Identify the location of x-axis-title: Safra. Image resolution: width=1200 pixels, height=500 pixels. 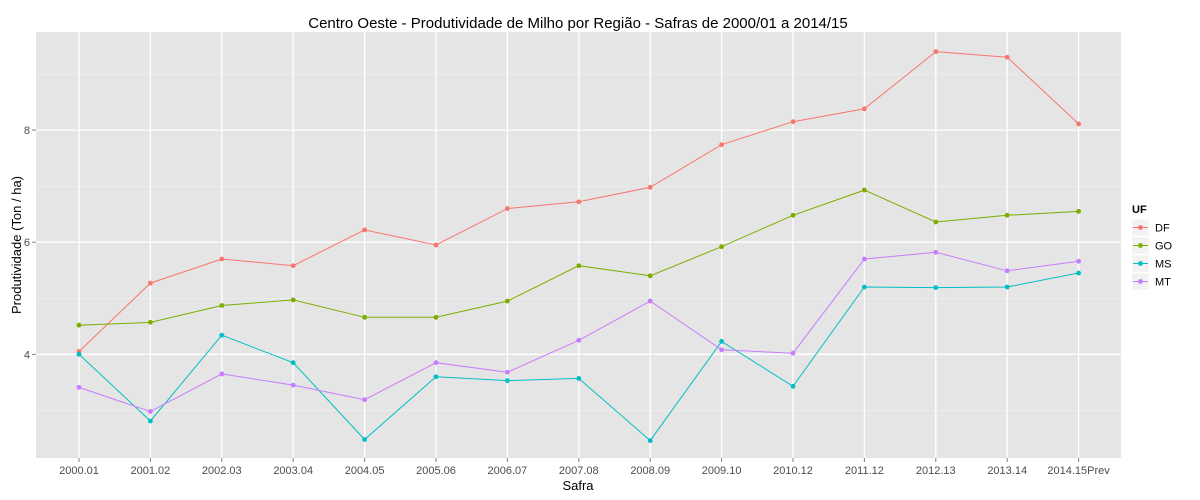
(578, 485).